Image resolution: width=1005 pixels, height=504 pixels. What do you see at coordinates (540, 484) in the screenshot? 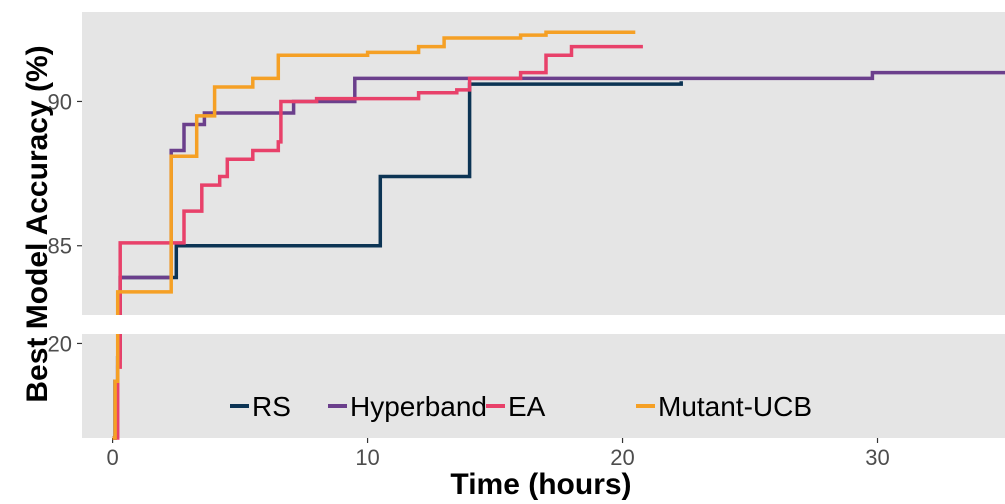
I see `x-axis-title: Time (hours)` at bounding box center [540, 484].